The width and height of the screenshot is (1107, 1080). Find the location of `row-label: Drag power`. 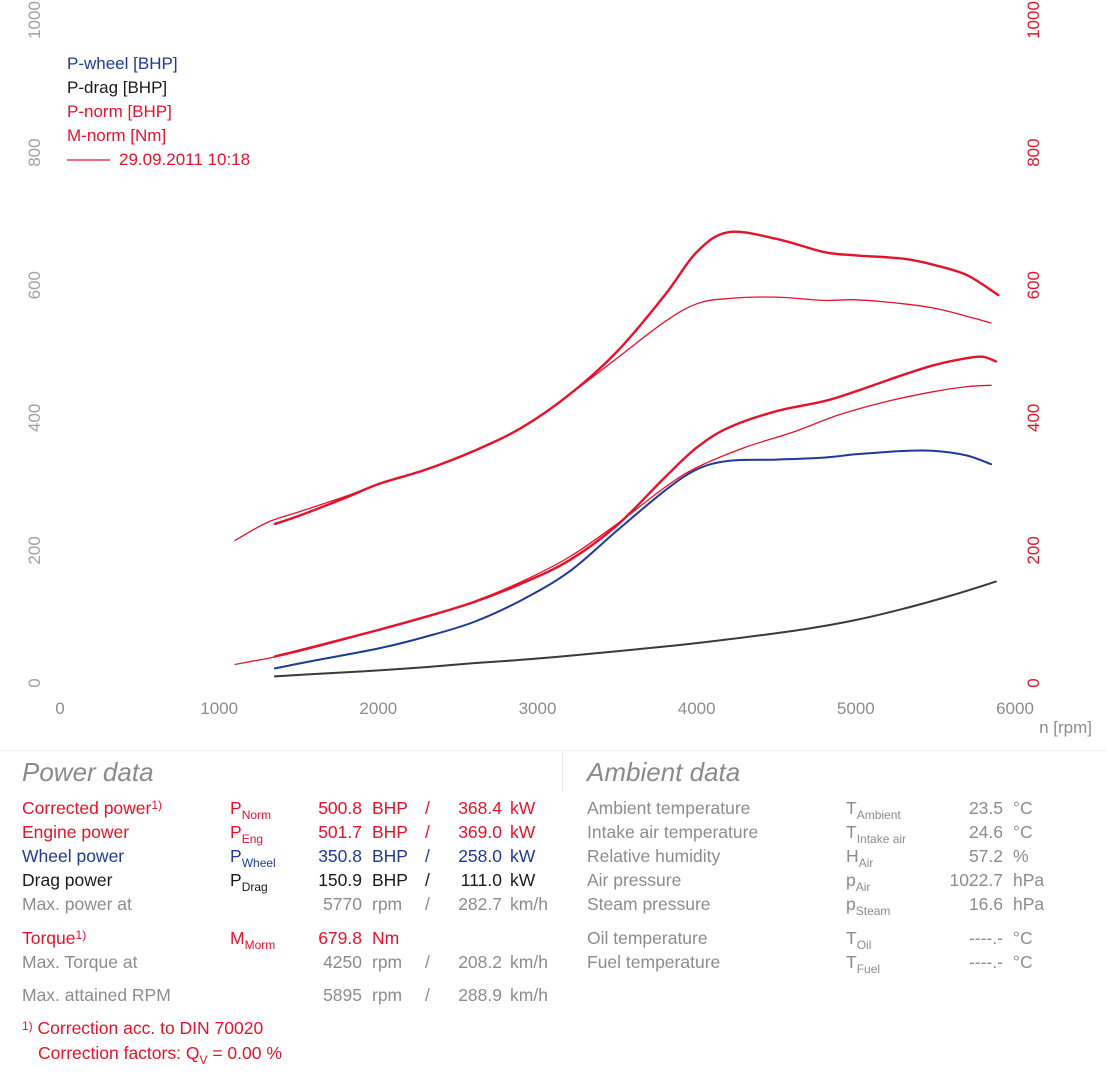

row-label: Drag power is located at coordinates (67, 880).